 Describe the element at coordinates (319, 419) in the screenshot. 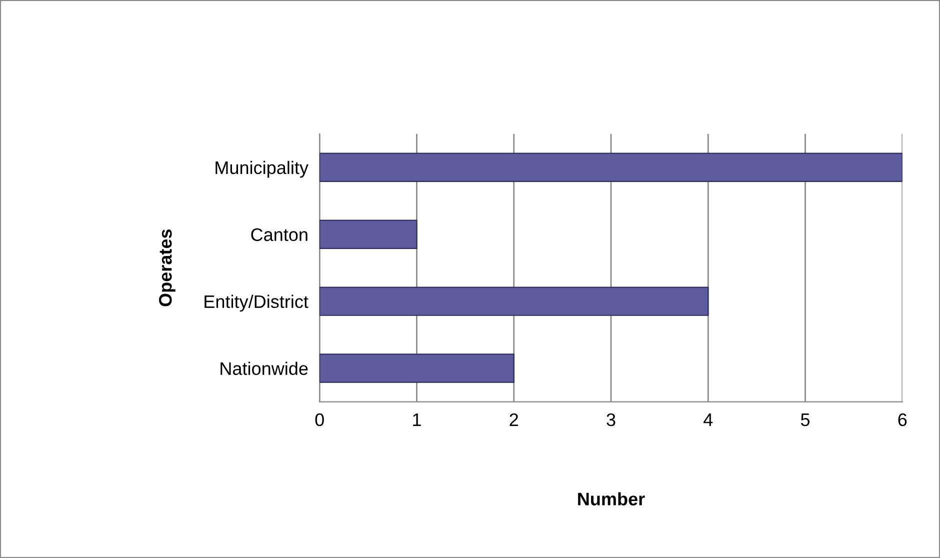

I see `x-tick-label: 0` at that location.